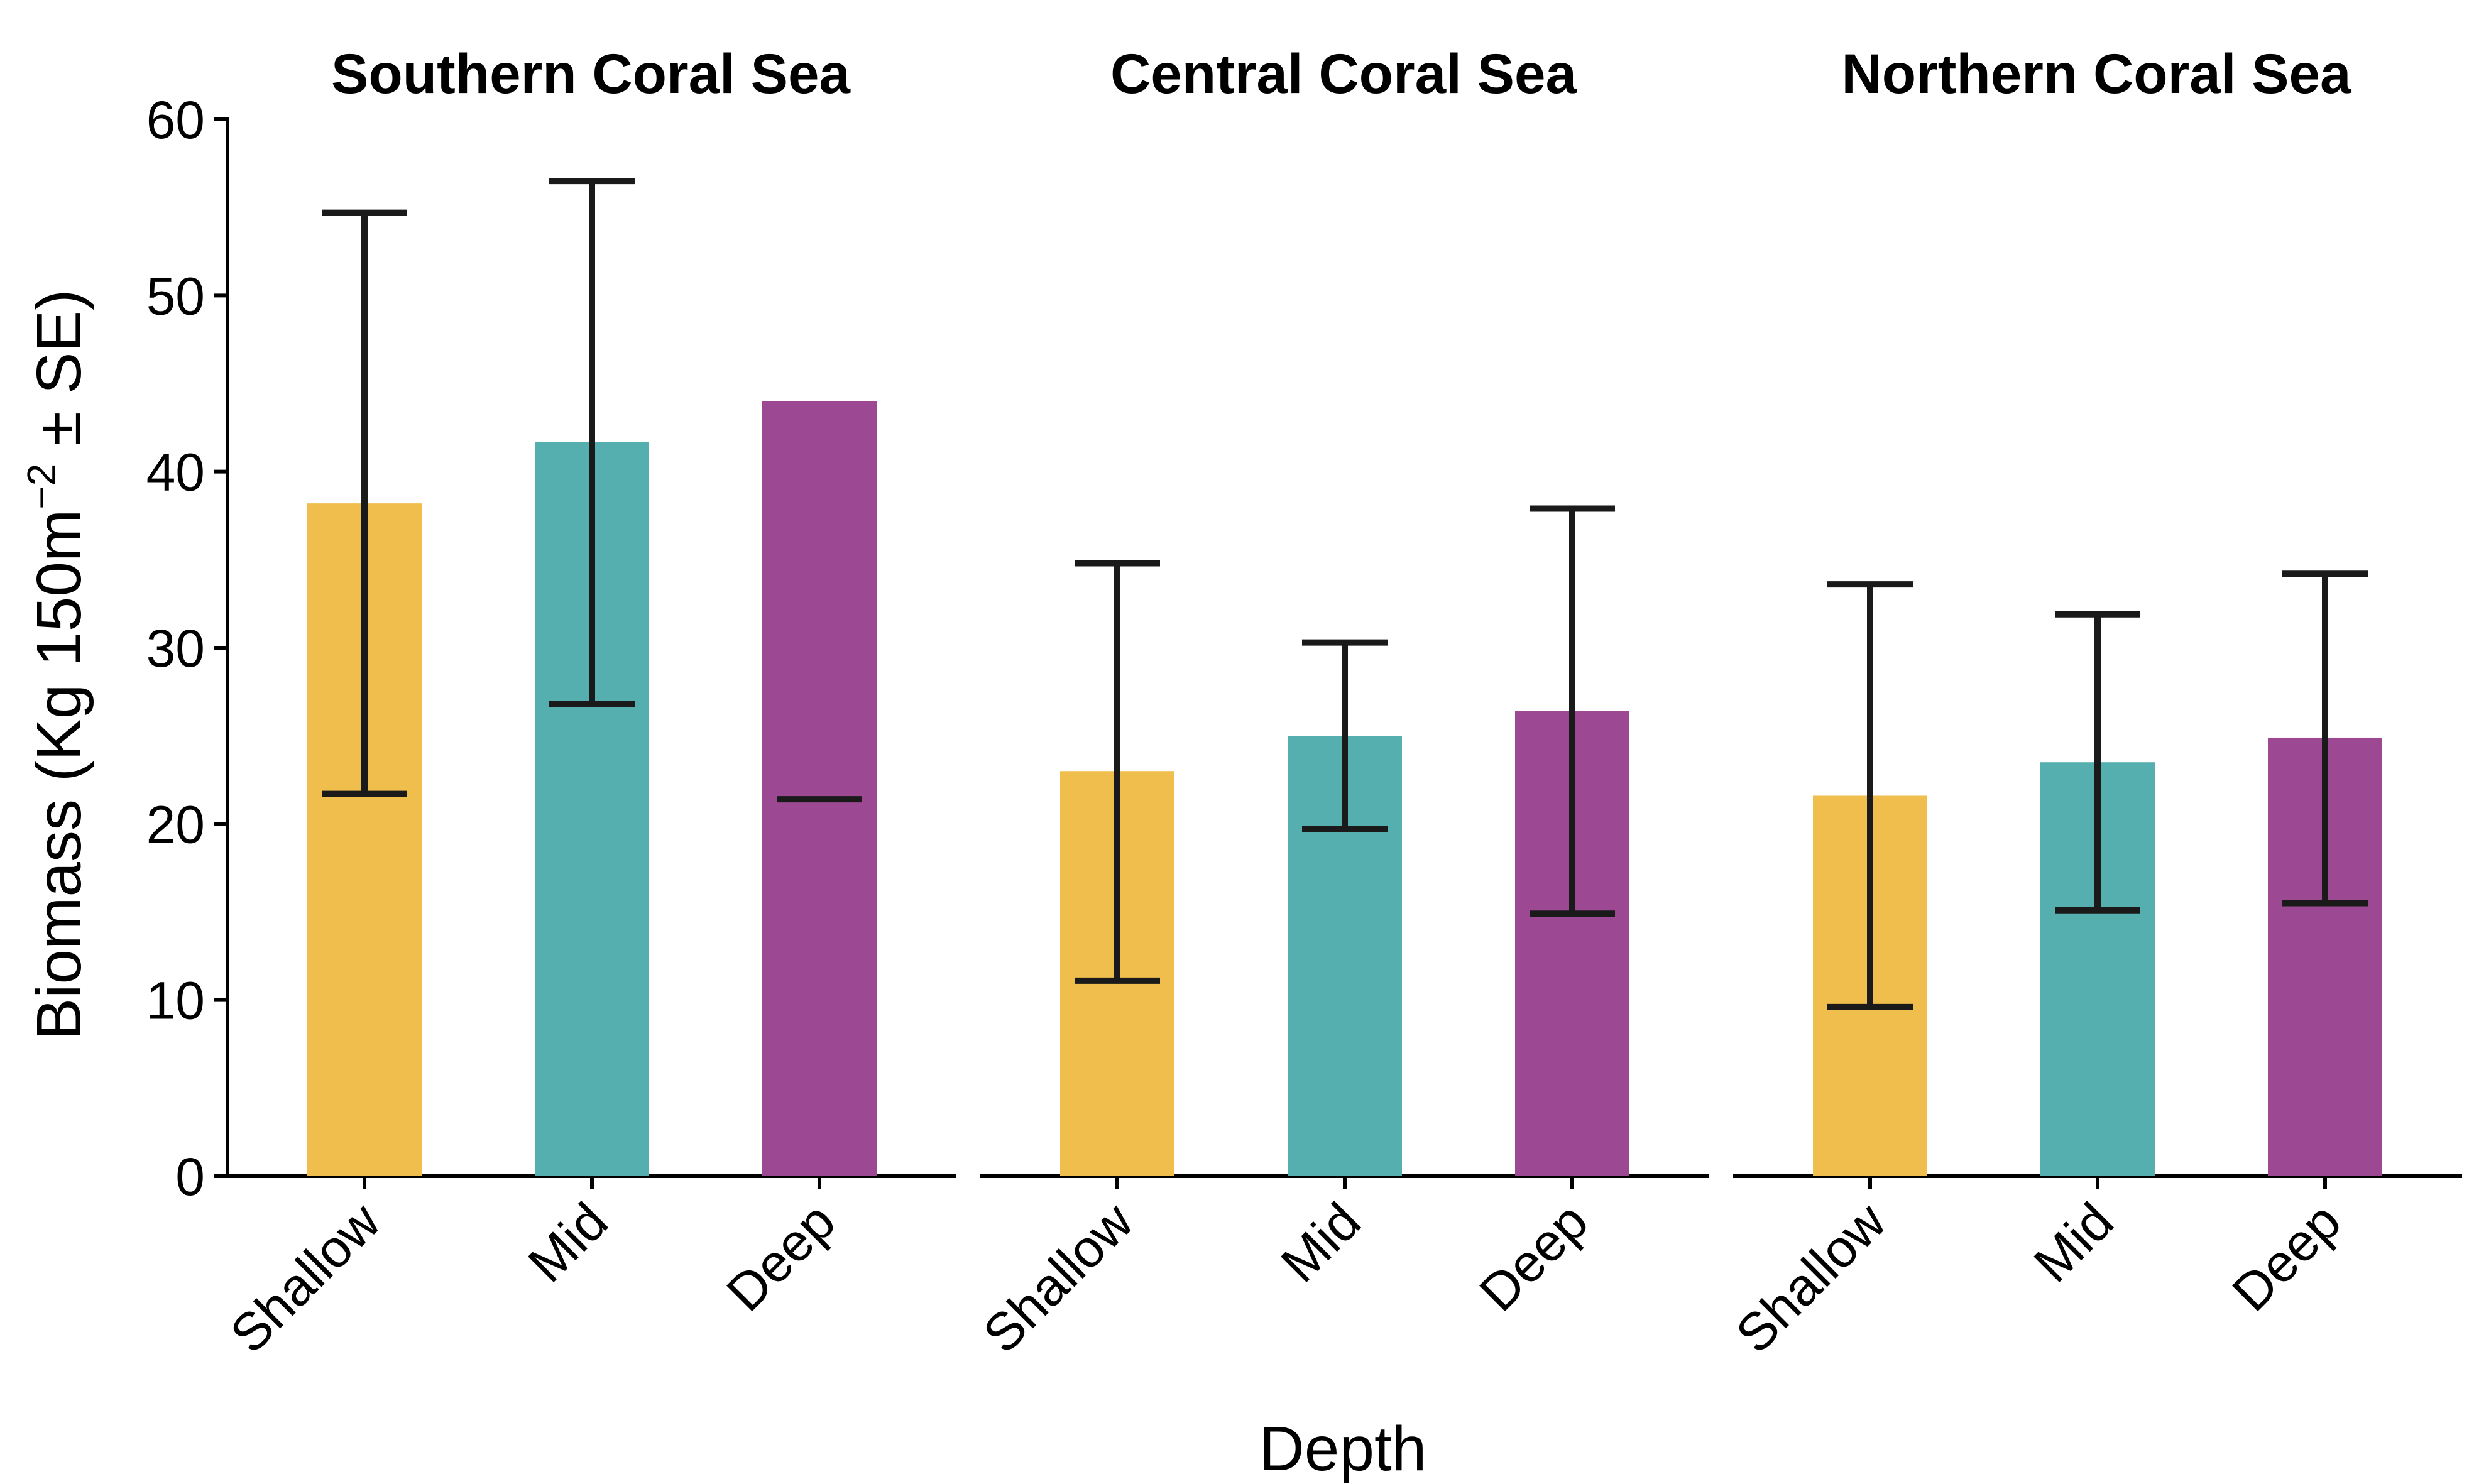 The width and height of the screenshot is (2474, 1484). What do you see at coordinates (1343, 1449) in the screenshot?
I see `x-axis-title: Depth` at bounding box center [1343, 1449].